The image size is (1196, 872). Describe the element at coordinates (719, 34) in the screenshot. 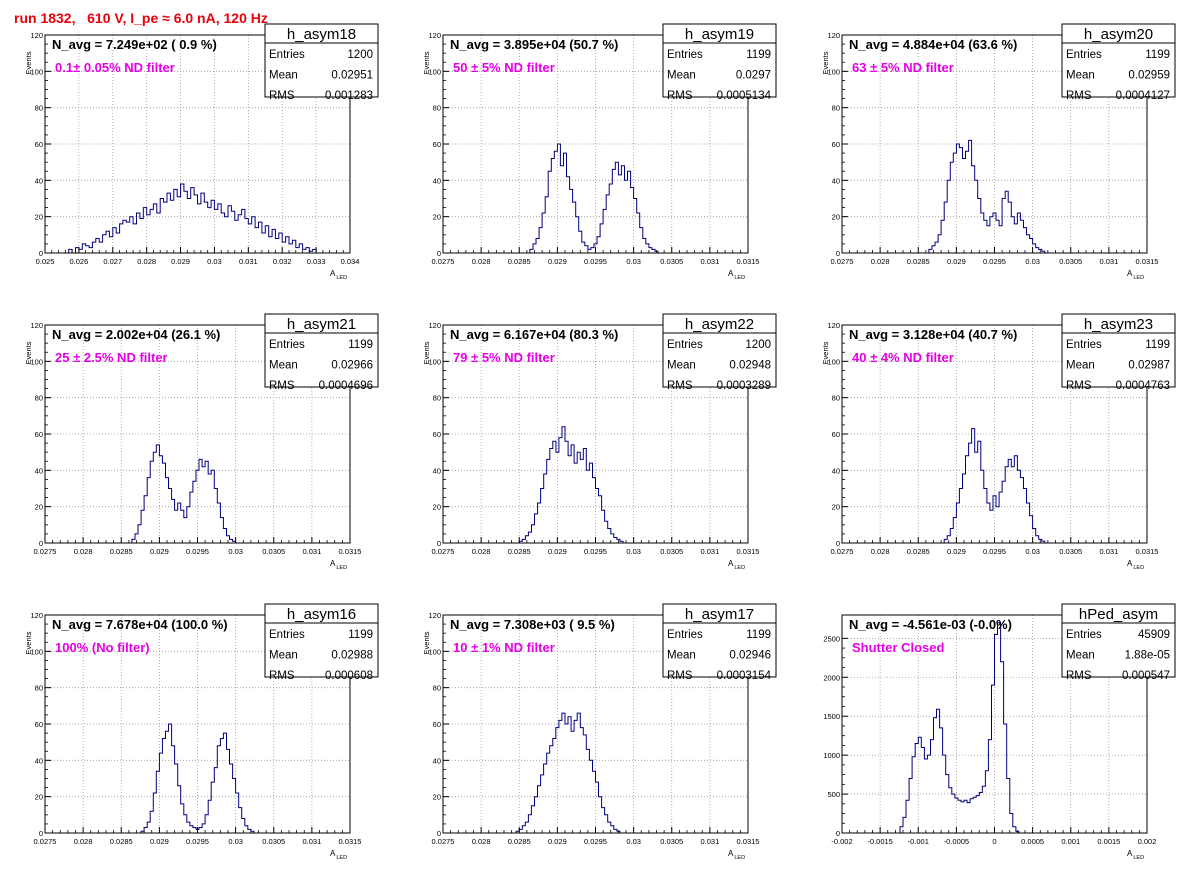

I see `histogram-name: h_asym19` at that location.